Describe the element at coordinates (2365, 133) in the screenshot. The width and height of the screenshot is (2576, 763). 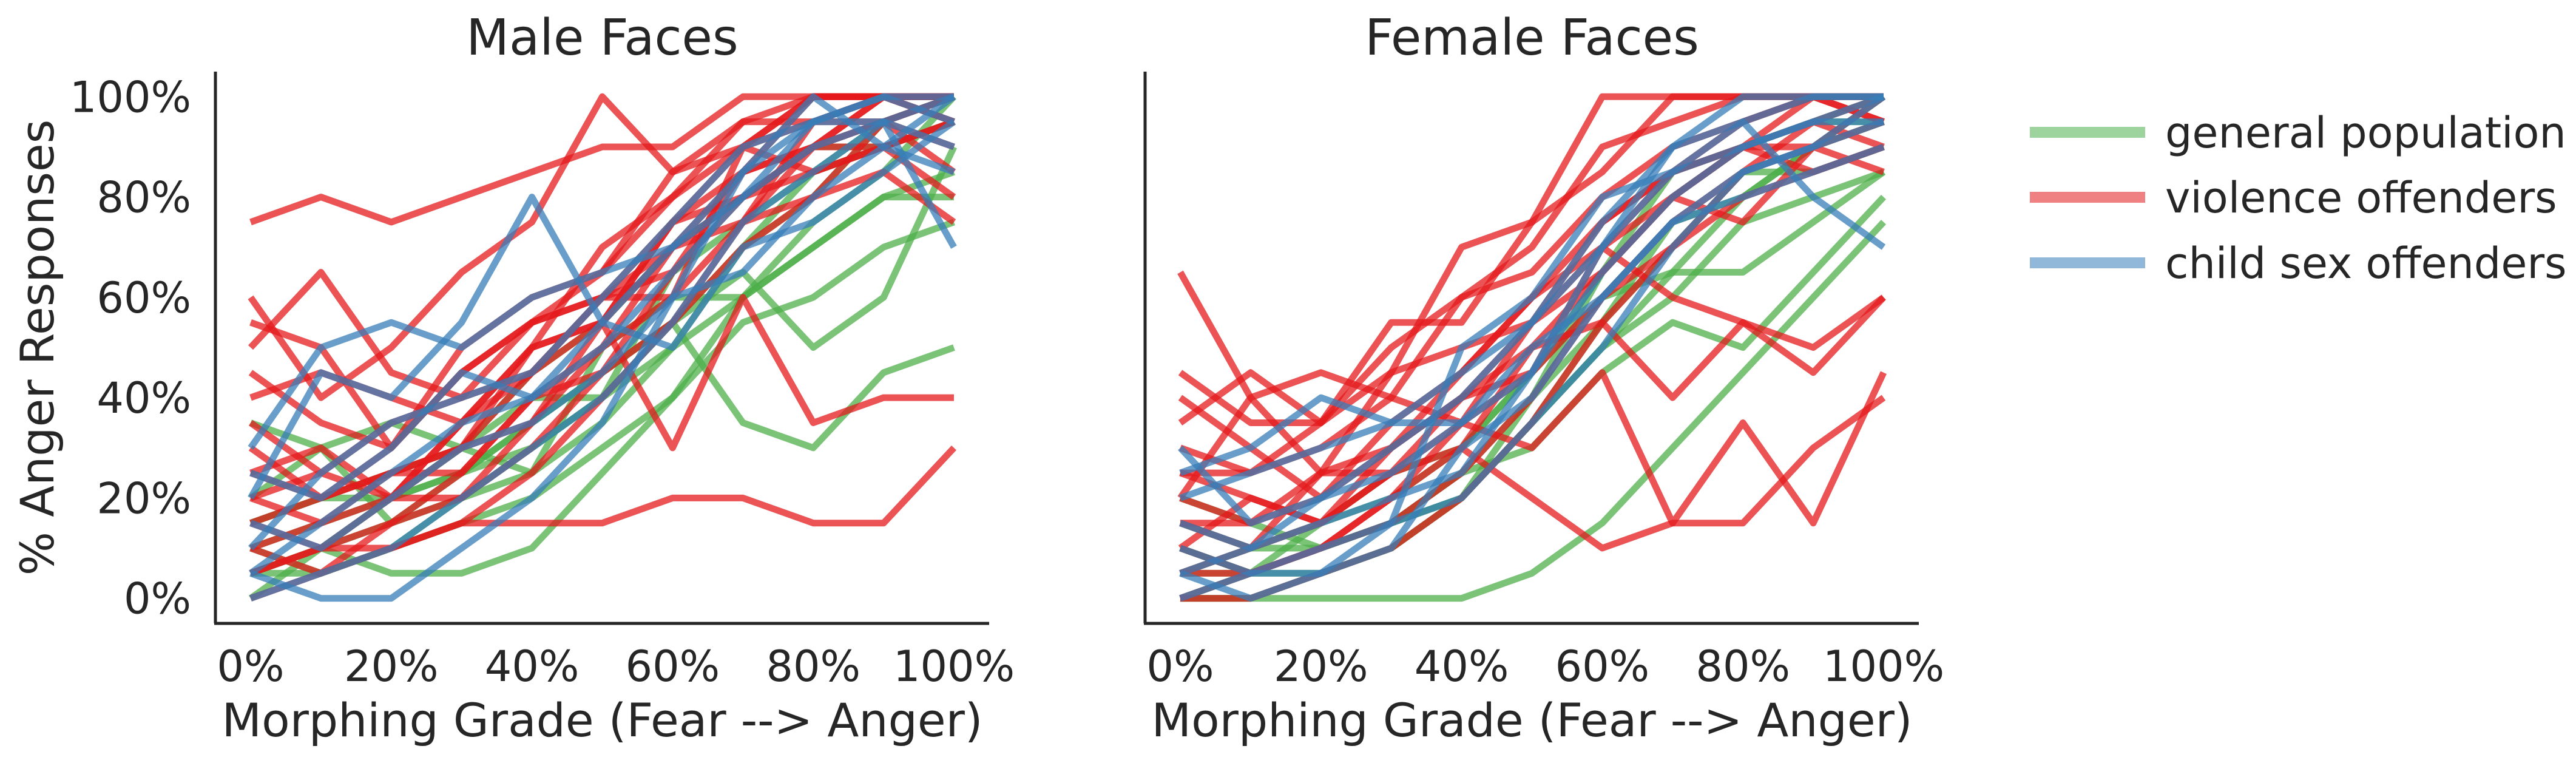
I see `legend-label-general-population: general population` at that location.